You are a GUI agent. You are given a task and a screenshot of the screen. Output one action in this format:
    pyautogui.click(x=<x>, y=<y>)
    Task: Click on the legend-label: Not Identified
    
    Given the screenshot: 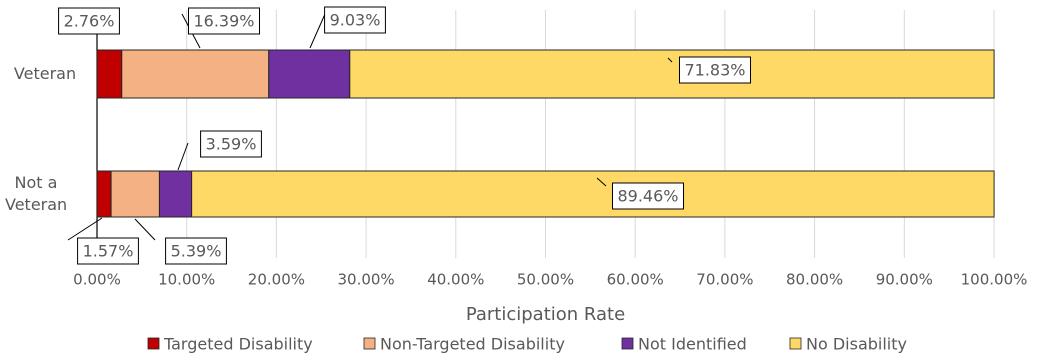 What is the action you would take?
    pyautogui.click(x=692, y=344)
    